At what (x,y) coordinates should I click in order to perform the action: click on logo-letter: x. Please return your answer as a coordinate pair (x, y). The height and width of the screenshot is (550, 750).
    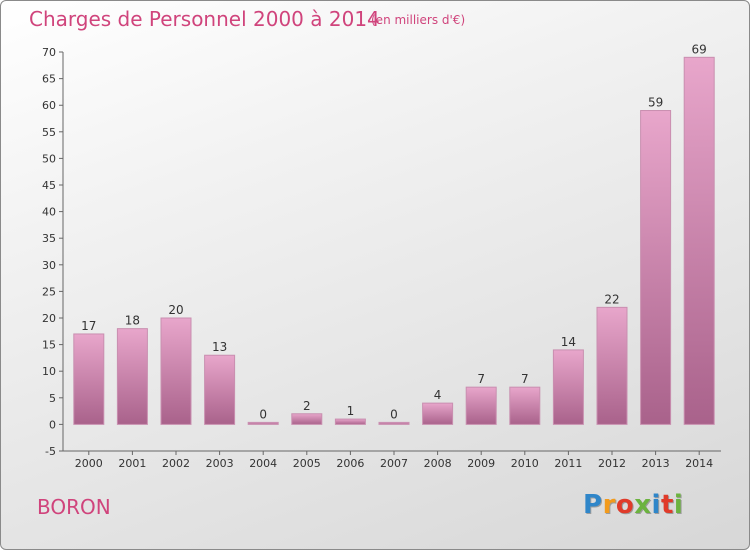
    Looking at the image, I should click on (643, 505).